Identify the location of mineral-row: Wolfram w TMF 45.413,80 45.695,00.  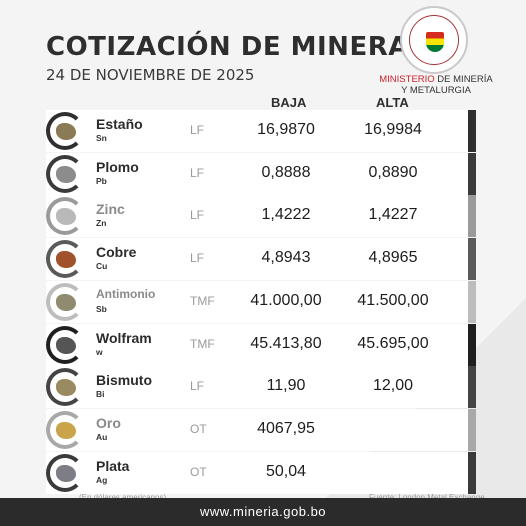
(261, 344).